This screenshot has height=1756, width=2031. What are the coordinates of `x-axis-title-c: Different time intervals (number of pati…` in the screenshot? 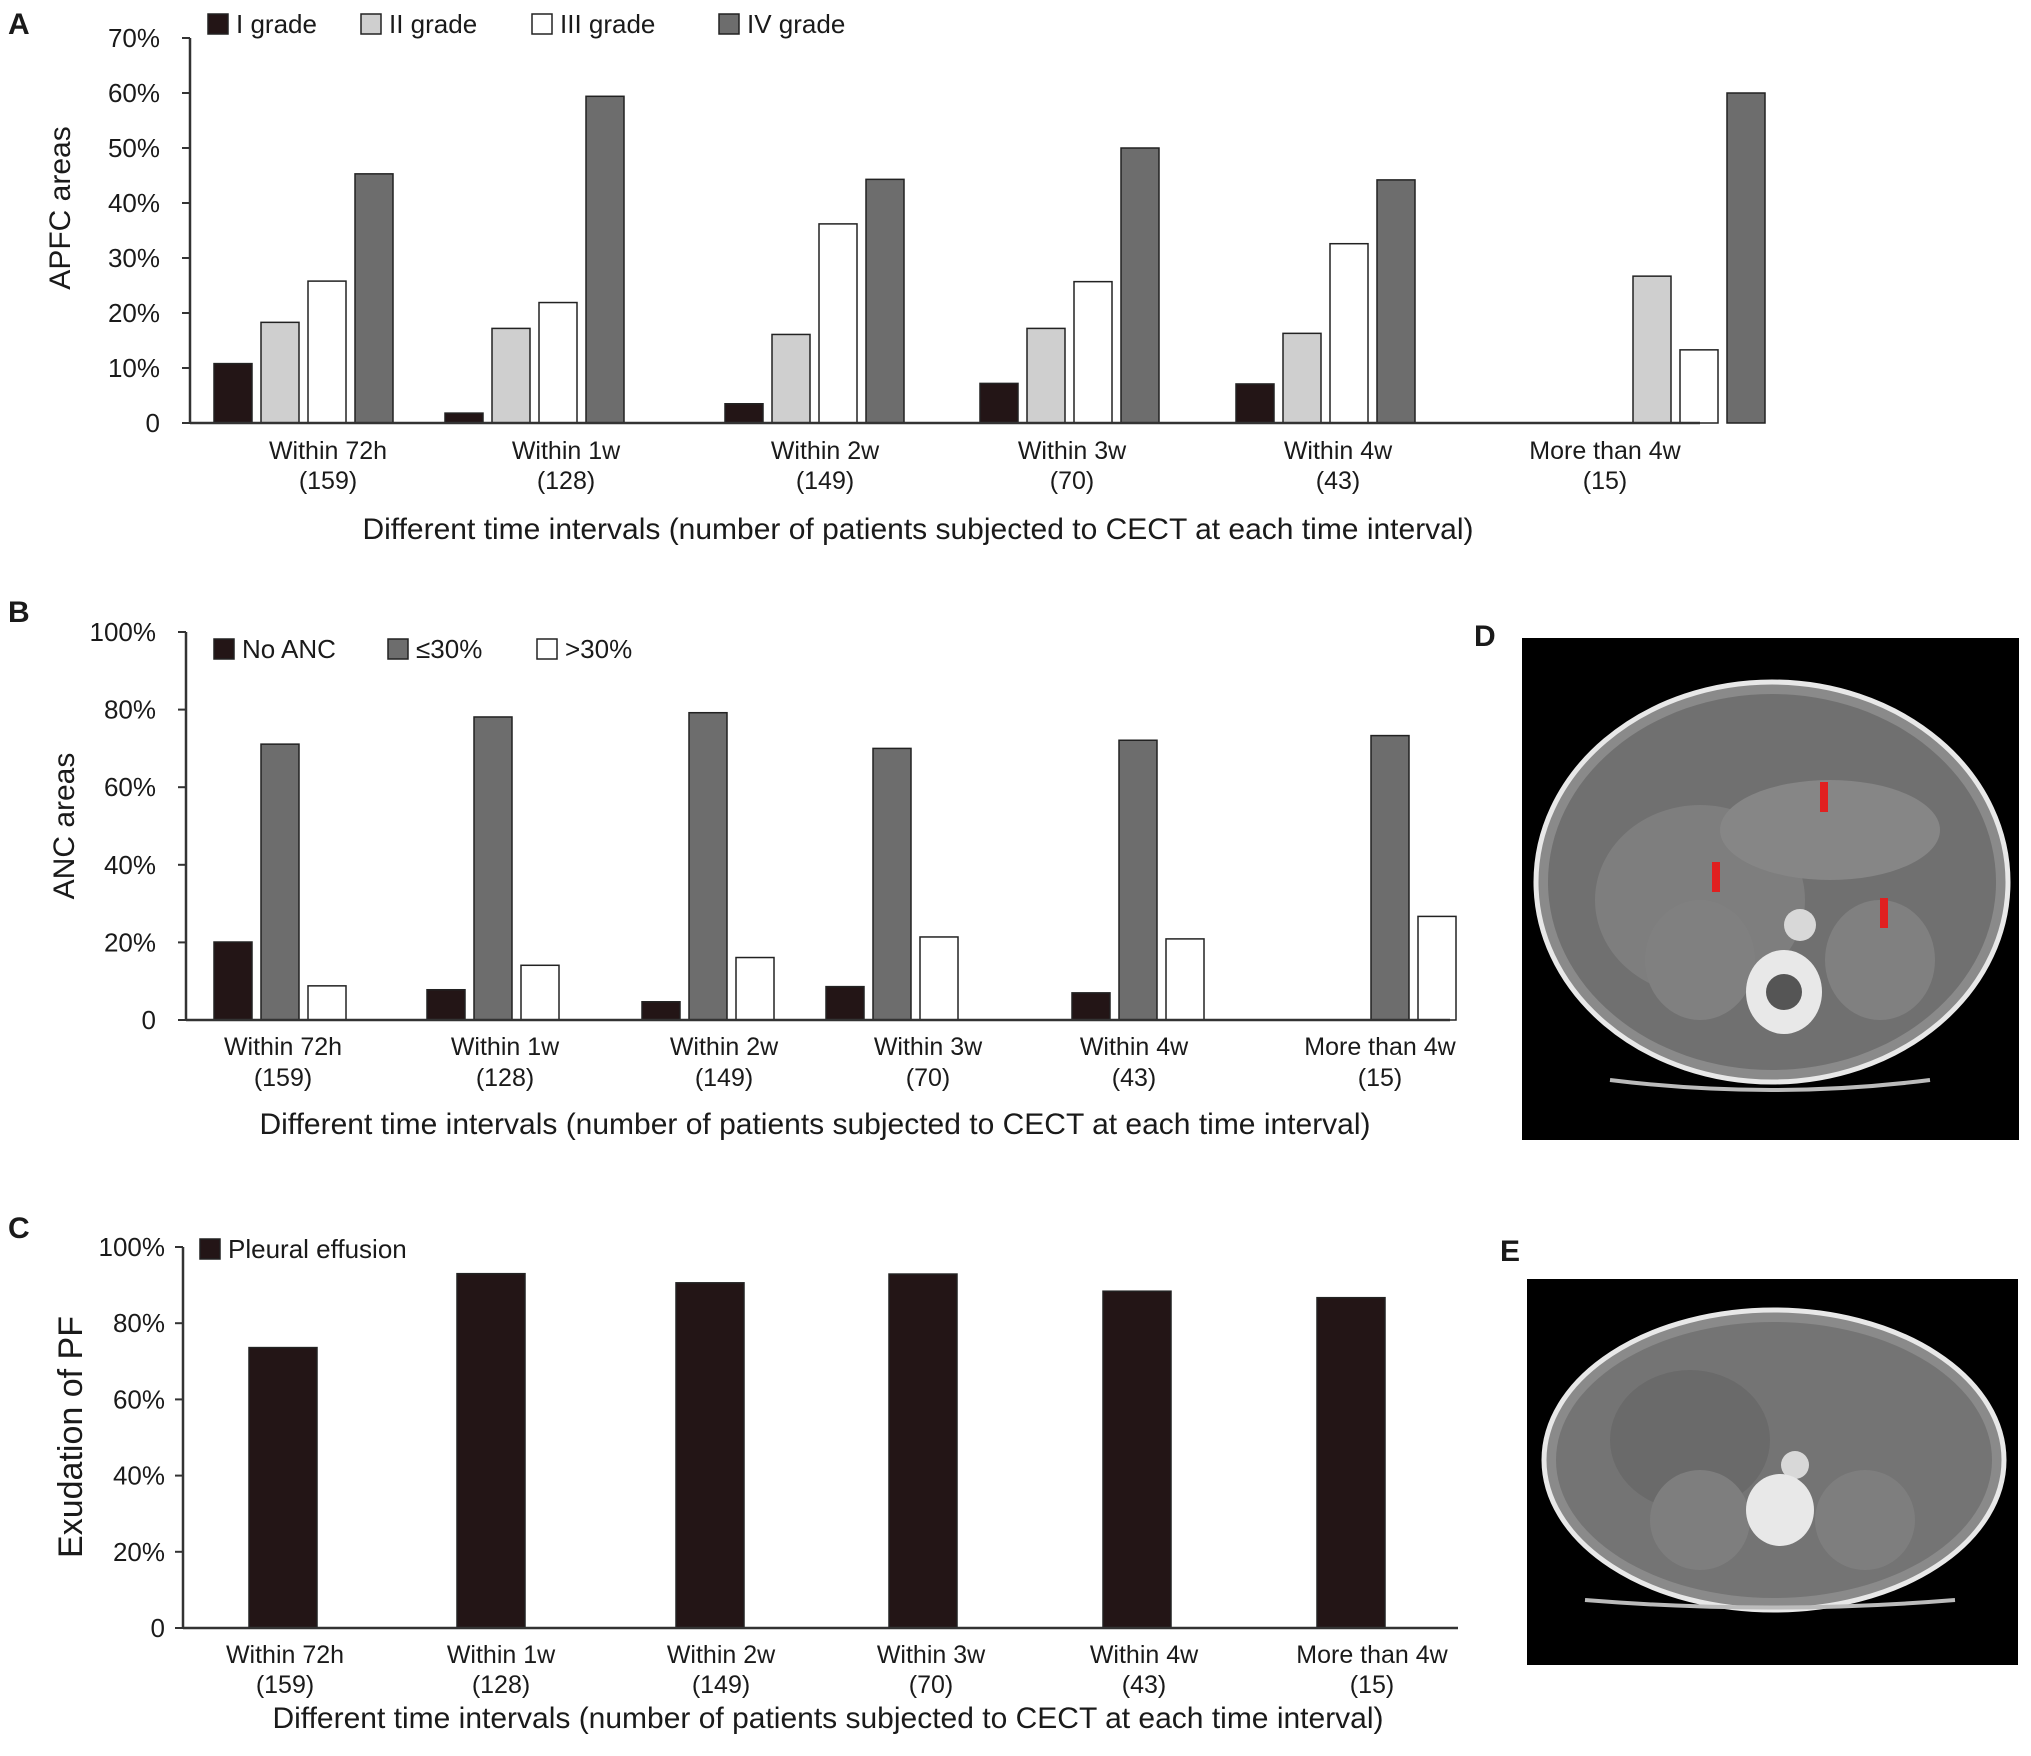 It's located at (827, 1718).